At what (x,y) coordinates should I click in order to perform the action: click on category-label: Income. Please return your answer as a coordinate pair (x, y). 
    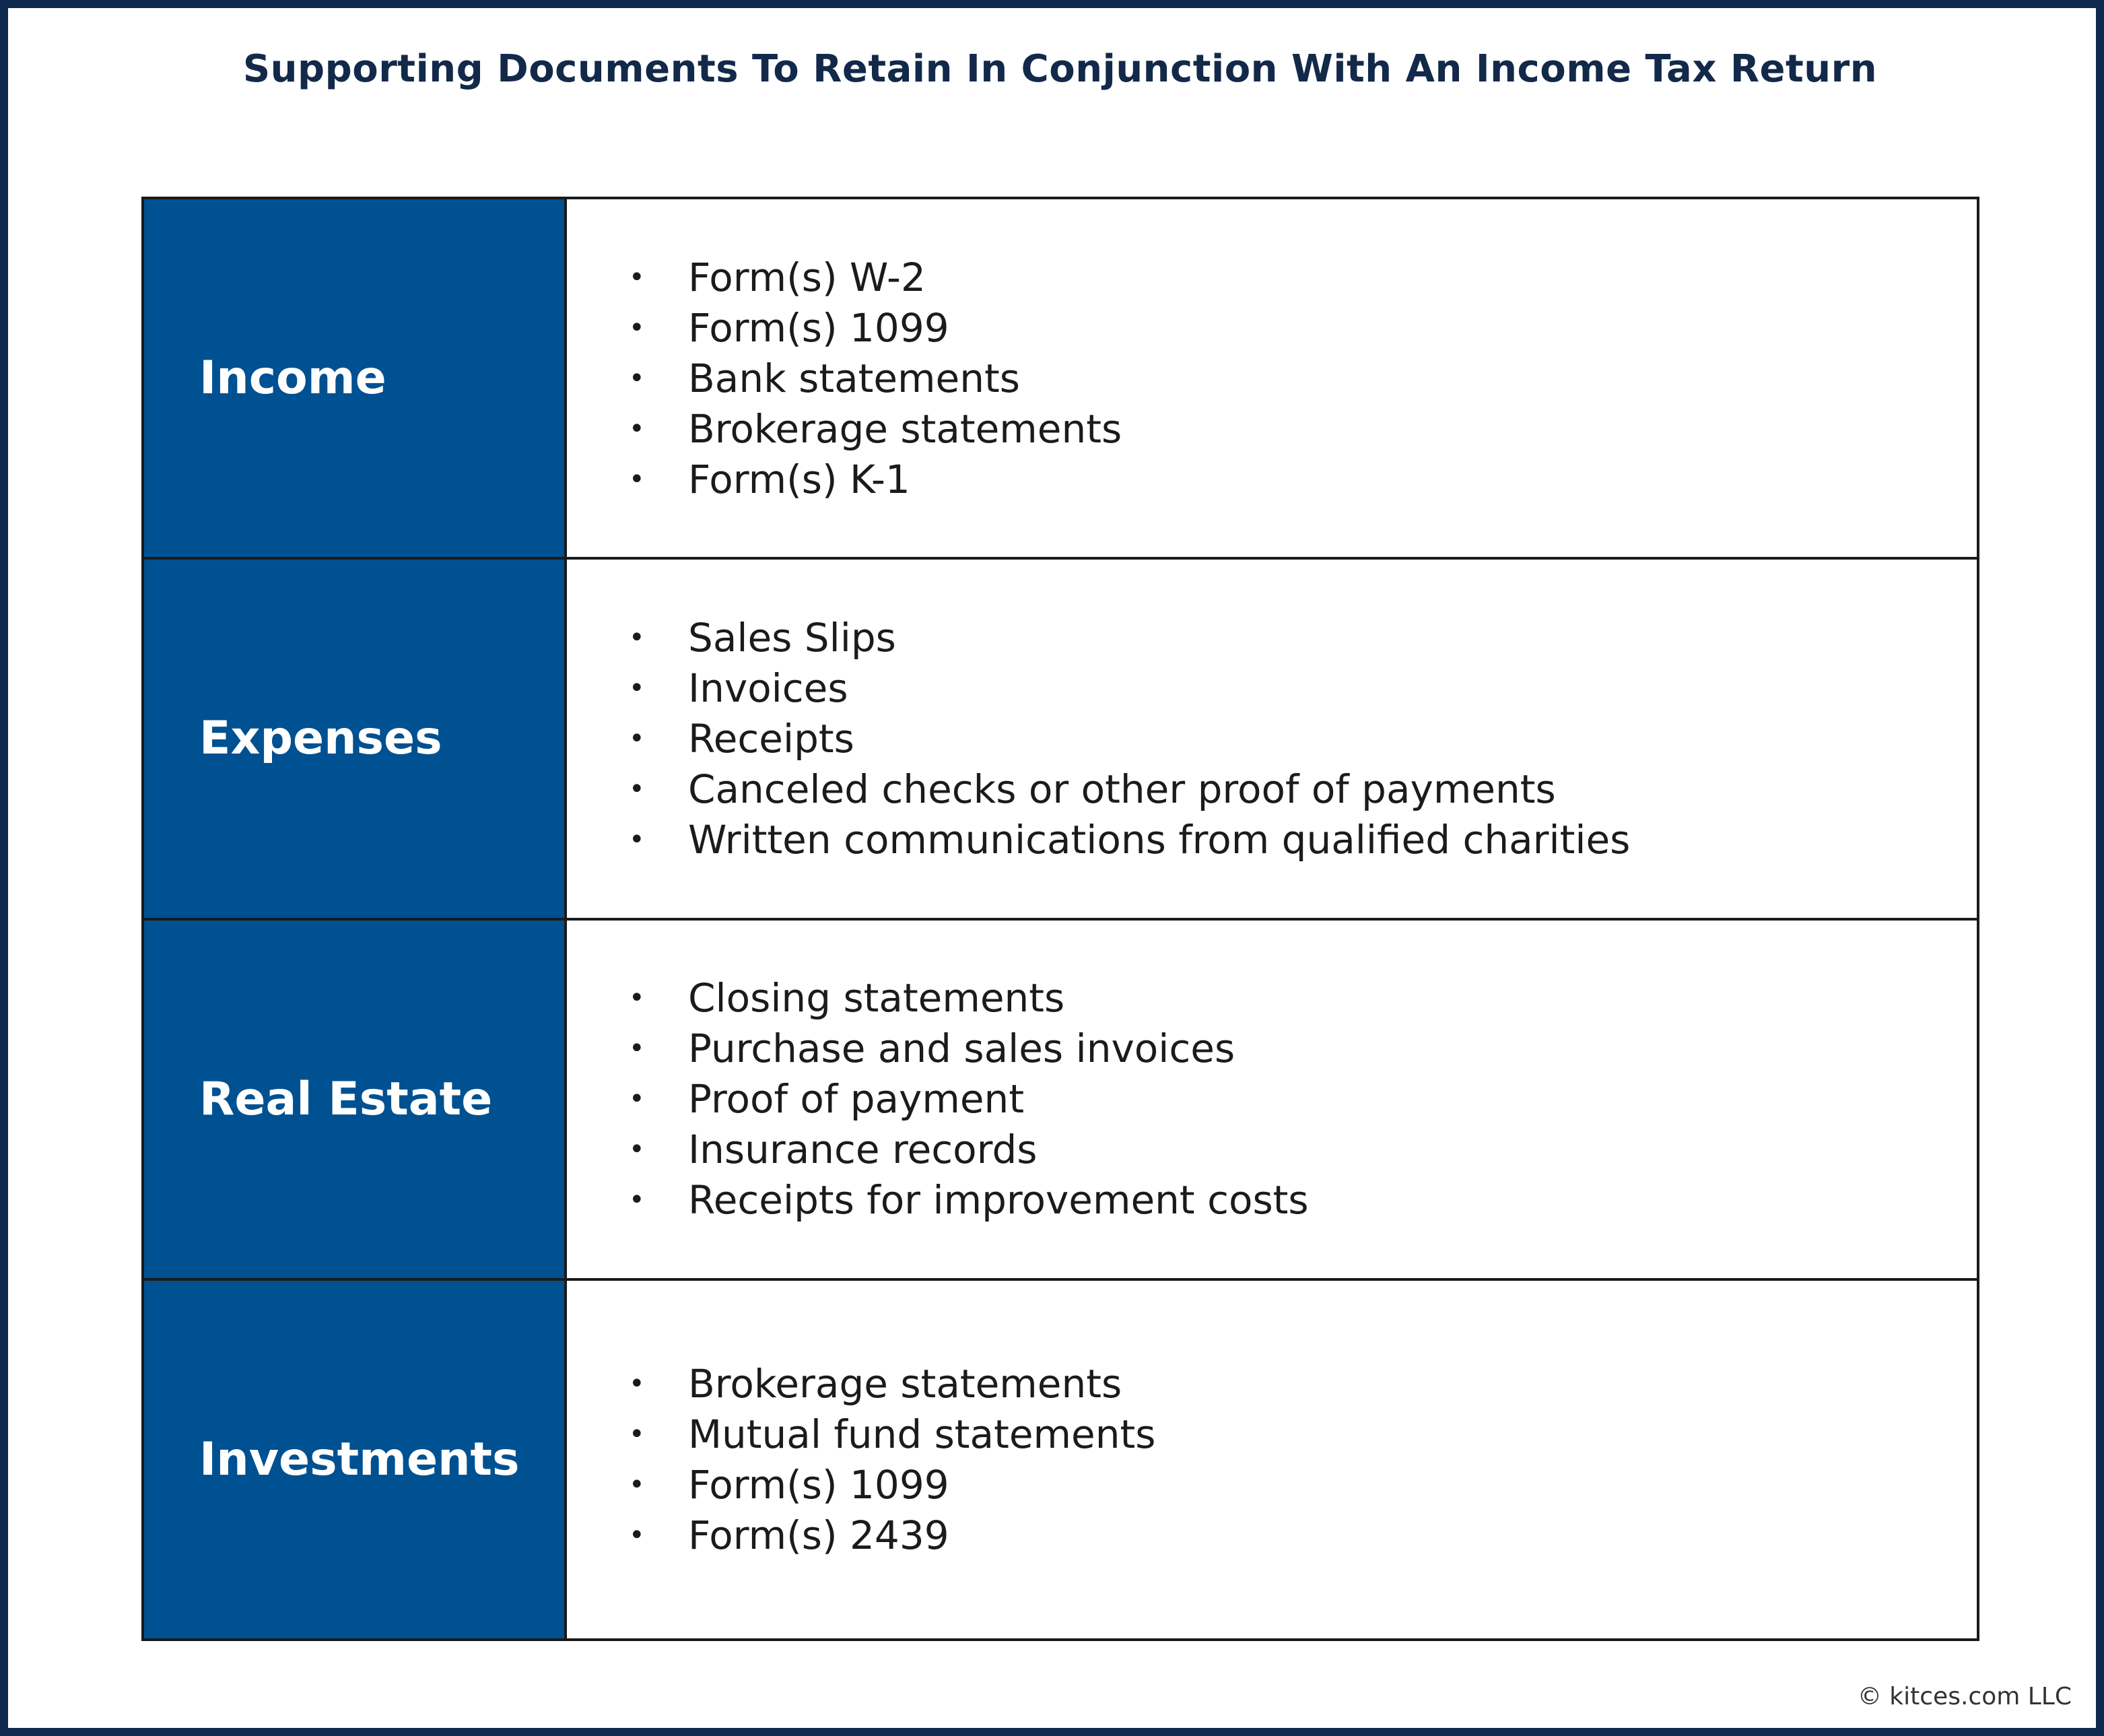
    Looking at the image, I should click on (355, 378).